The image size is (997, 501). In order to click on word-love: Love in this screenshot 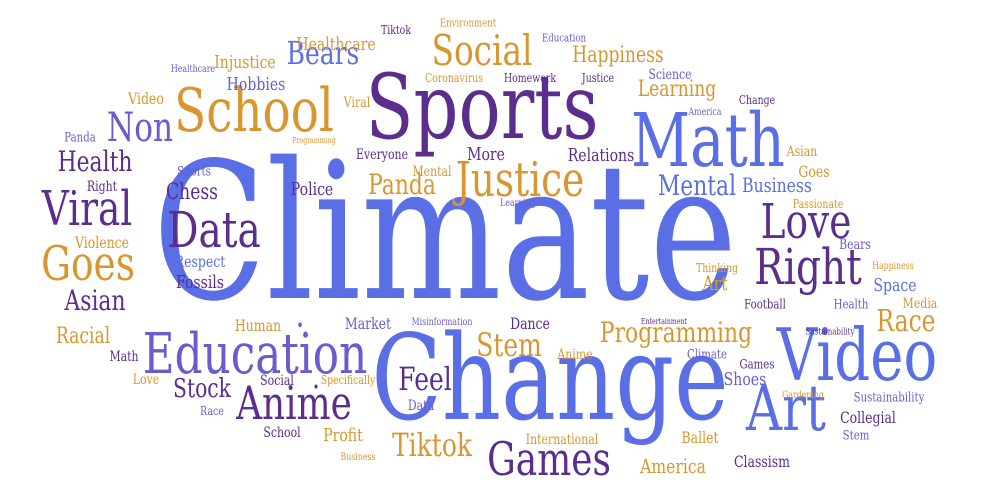, I will do `click(806, 222)`.